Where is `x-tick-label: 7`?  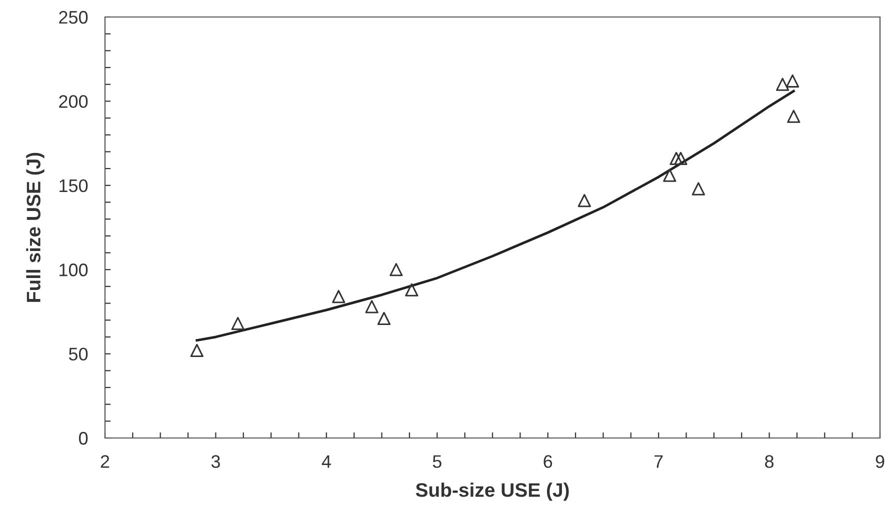
x-tick-label: 7 is located at coordinates (658, 461).